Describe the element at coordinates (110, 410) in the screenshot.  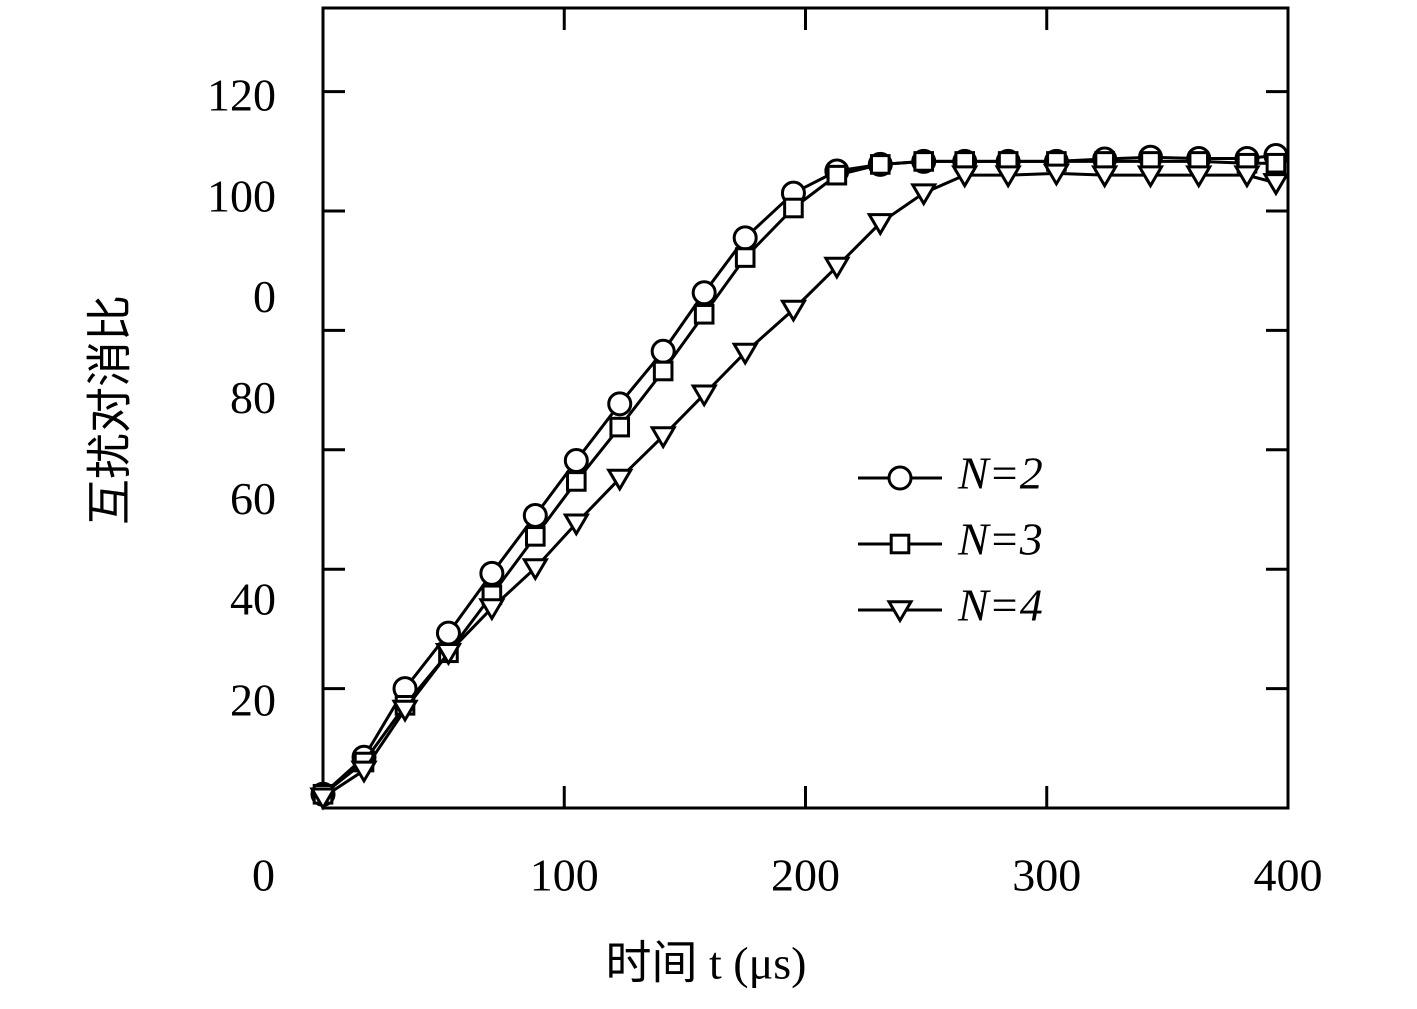
I see `y-axis-label: 互扰对消比` at that location.